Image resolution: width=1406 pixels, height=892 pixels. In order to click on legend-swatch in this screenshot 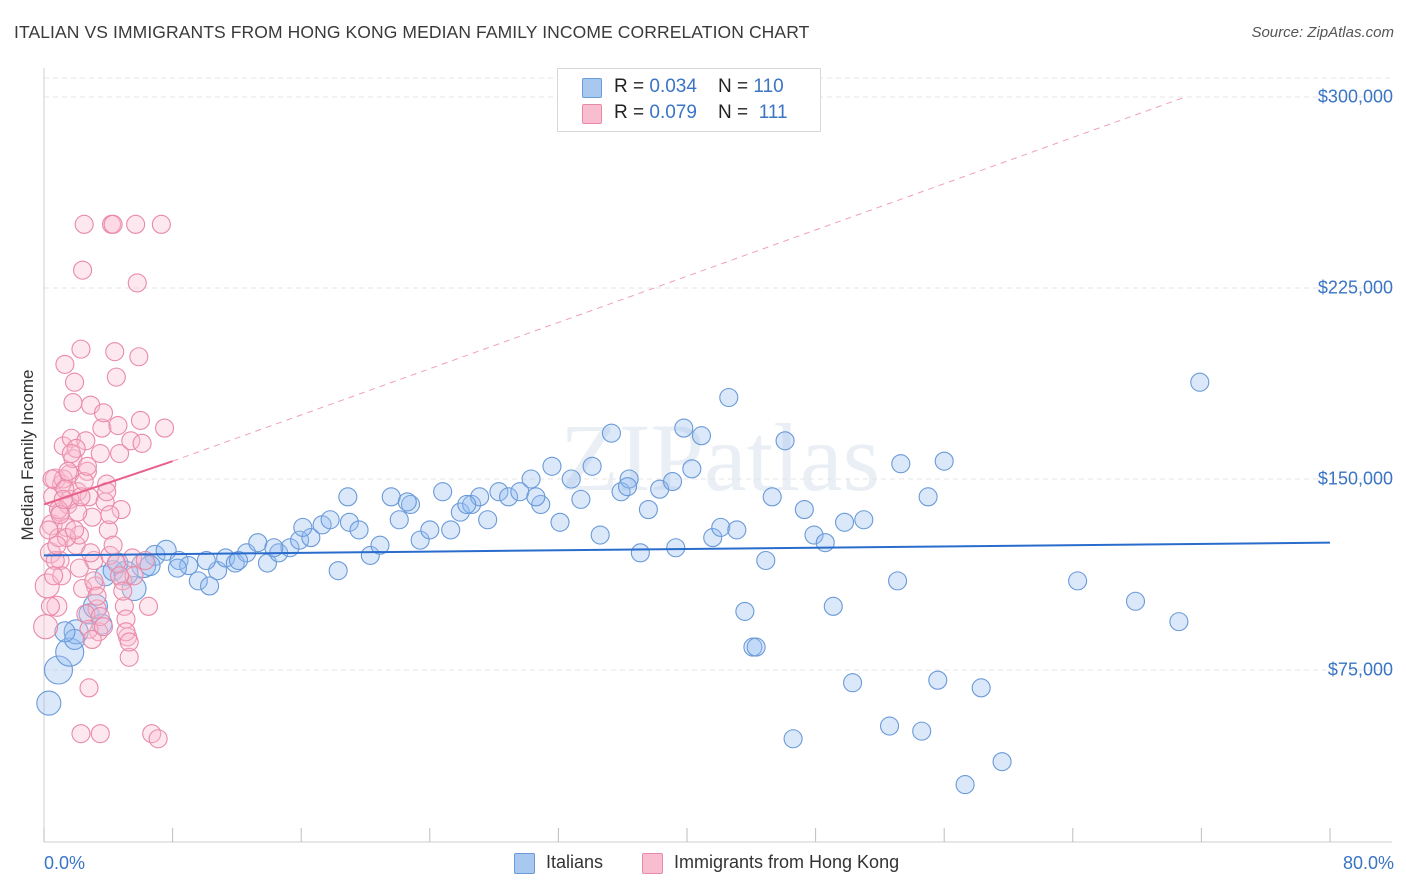, I will do `click(524, 863)`.